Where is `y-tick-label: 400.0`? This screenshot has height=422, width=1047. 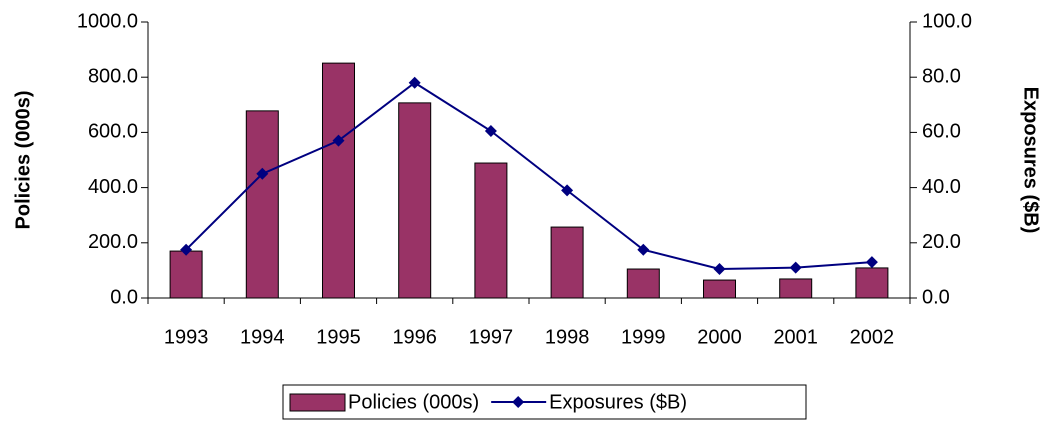 y-tick-label: 400.0 is located at coordinates (113, 187).